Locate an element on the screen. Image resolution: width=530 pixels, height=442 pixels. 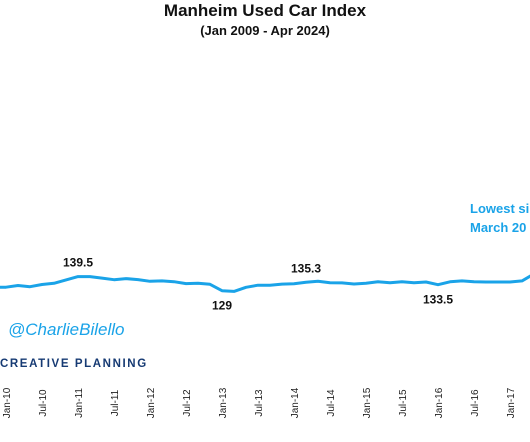
x-tick-label: Jan-10 is located at coordinates (7, 402).